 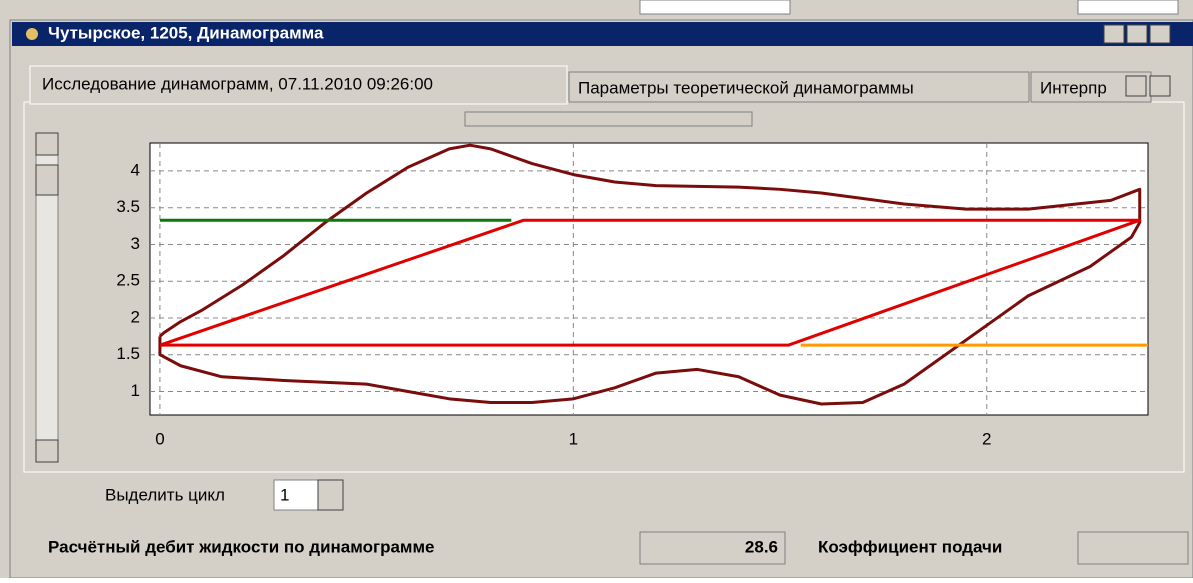 I want to click on x-tick-label: 1, so click(x=573, y=438).